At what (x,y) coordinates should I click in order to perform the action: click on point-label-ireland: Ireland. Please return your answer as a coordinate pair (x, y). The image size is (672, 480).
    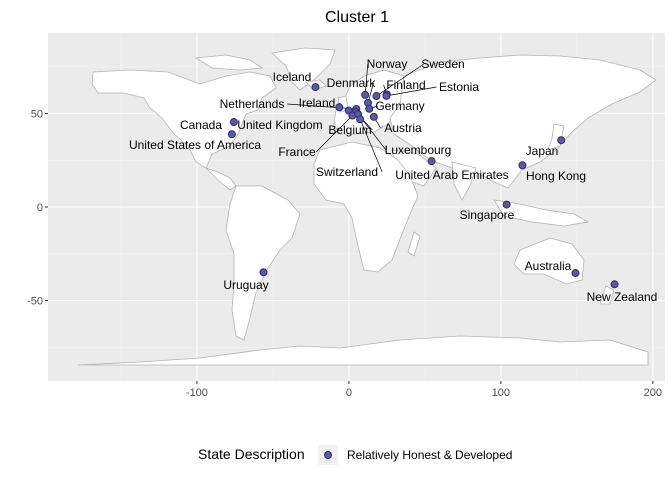
    Looking at the image, I should click on (317, 103).